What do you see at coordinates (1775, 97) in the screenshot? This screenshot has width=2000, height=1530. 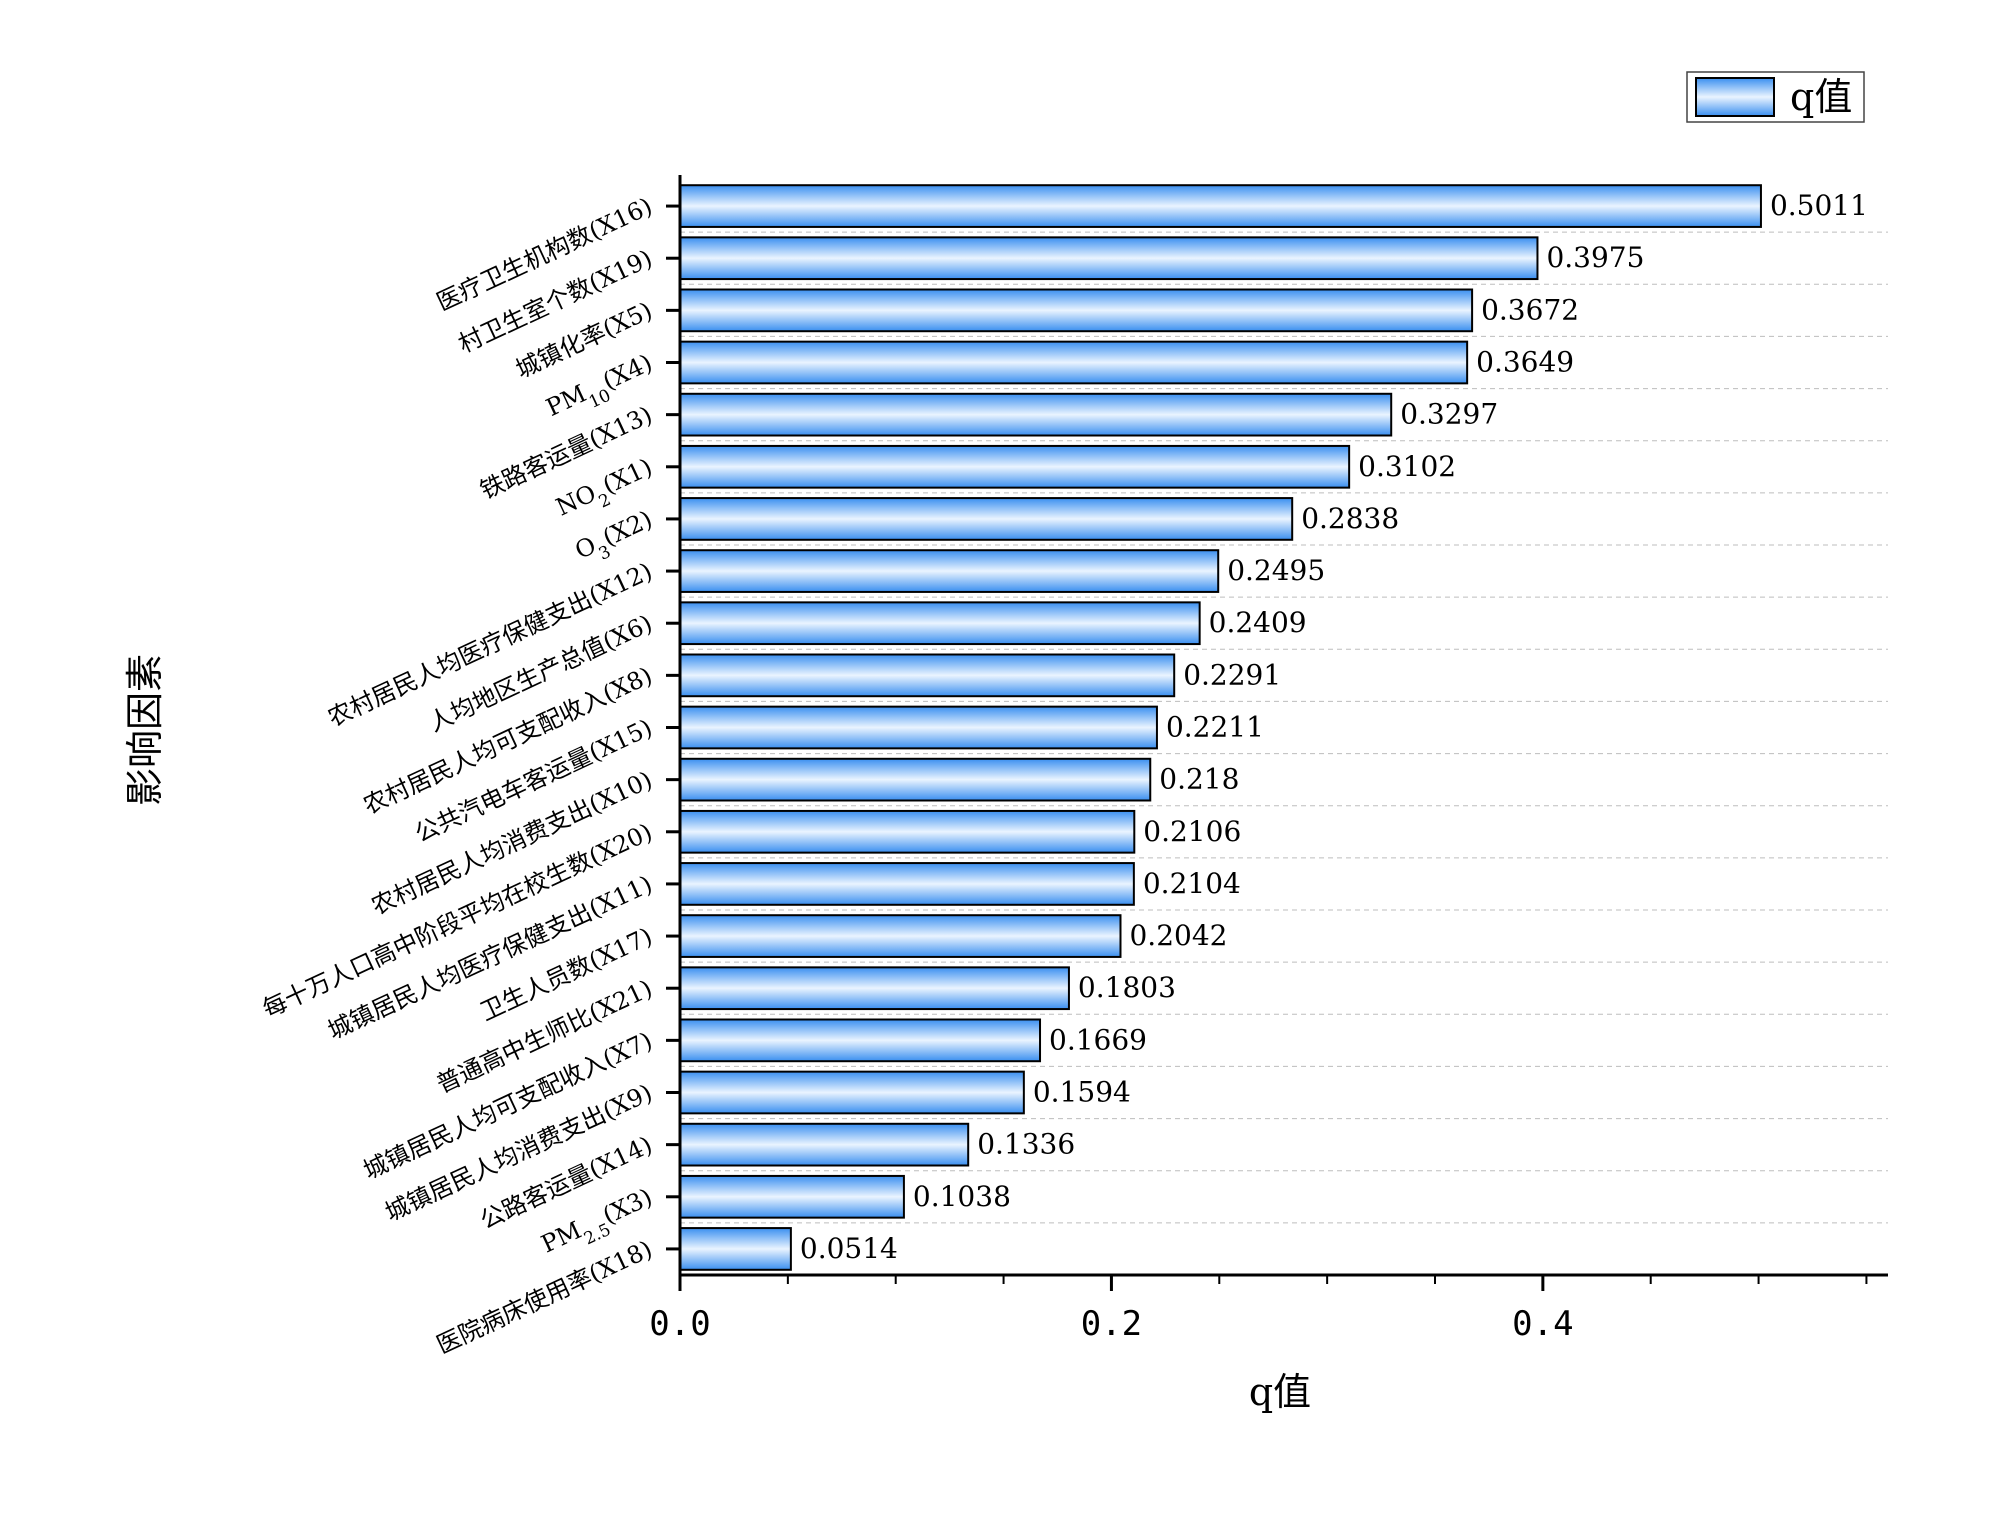 I see `legend: q值` at bounding box center [1775, 97].